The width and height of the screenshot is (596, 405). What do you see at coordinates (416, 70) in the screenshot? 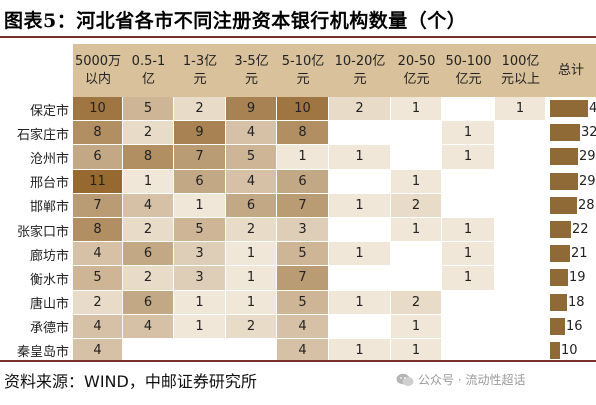
I see `column-header: 20-50 亿元` at bounding box center [416, 70].